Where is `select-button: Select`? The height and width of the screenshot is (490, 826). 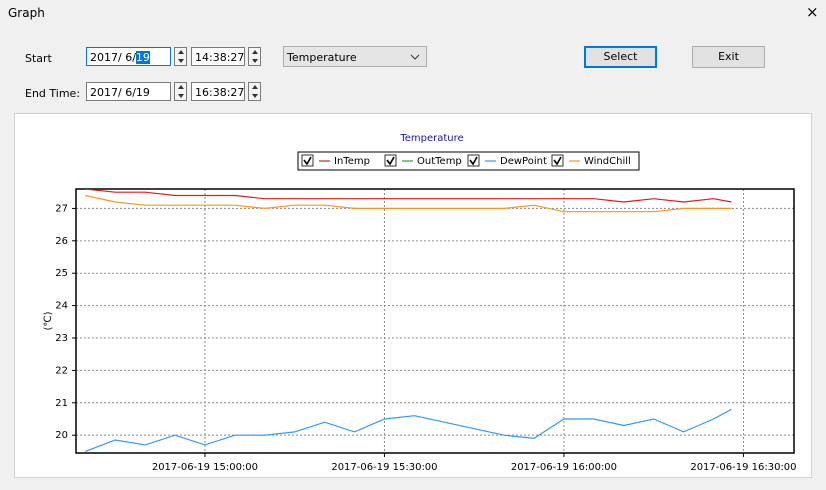
select-button: Select is located at coordinates (620, 57).